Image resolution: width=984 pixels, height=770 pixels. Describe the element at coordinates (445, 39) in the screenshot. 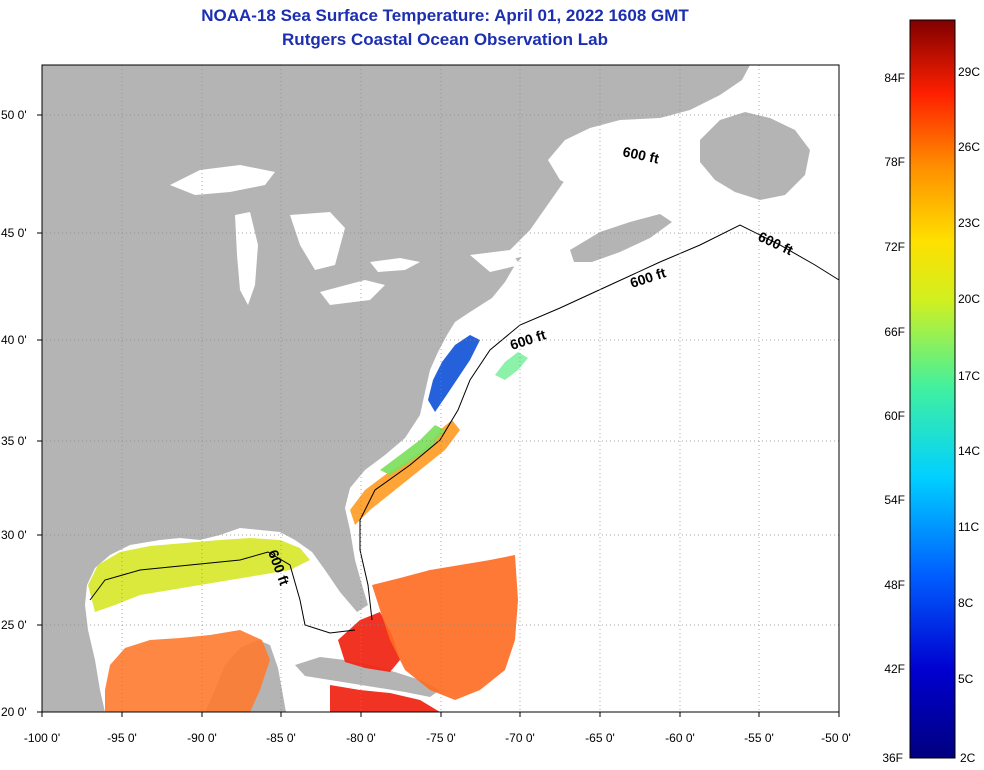

I see `map-subtitle: Rutgers Coastal Ocean Observation Lab` at that location.